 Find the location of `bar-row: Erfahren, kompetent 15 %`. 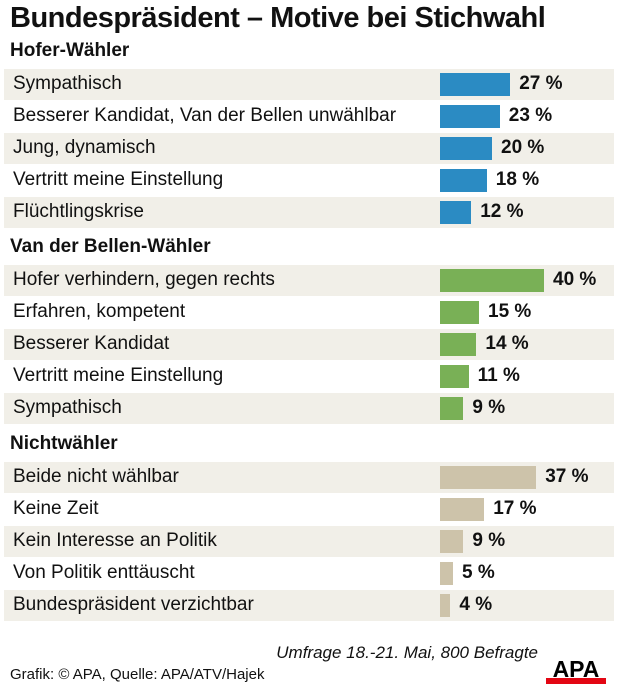

bar-row: Erfahren, kompetent 15 % is located at coordinates (309, 312).